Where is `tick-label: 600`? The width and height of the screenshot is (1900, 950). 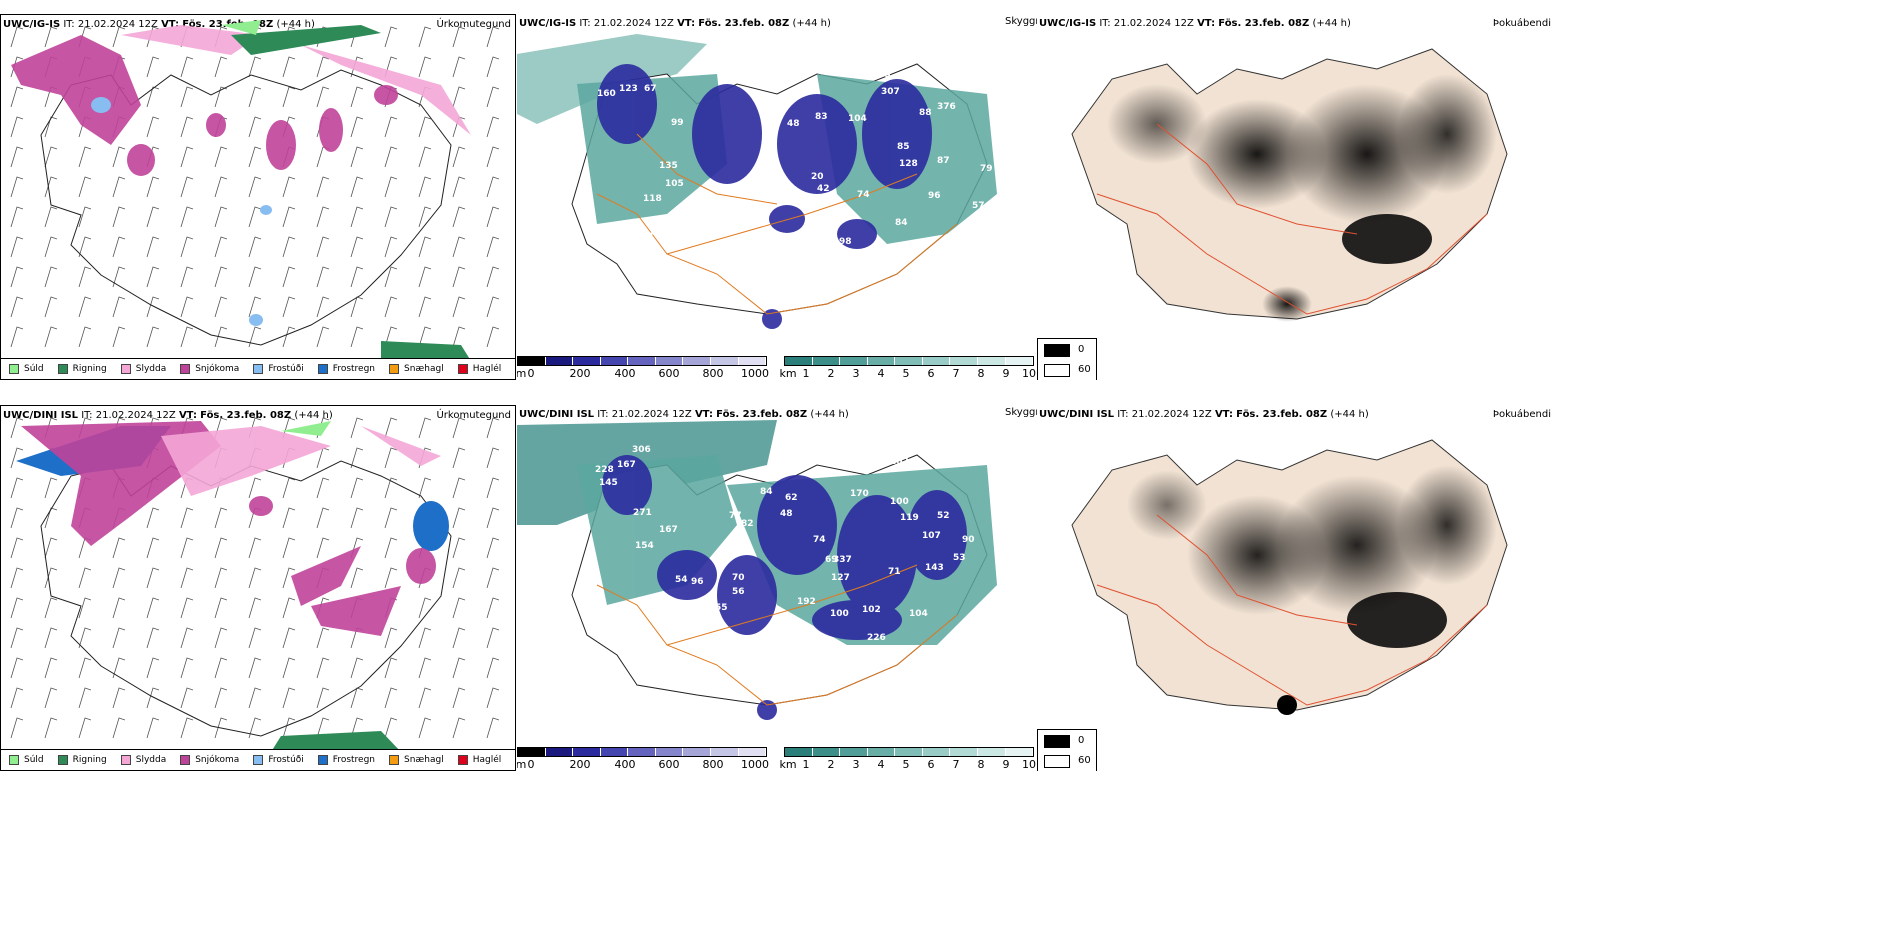
tick-label: 600 is located at coordinates (669, 764).